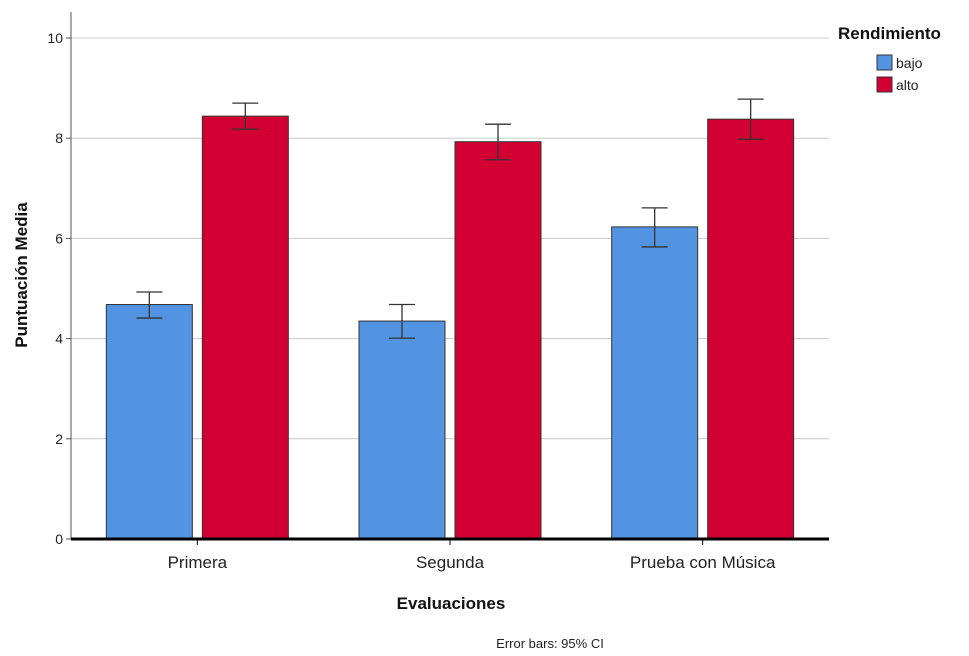  I want to click on x-tick-label: Segunda, so click(450, 562).